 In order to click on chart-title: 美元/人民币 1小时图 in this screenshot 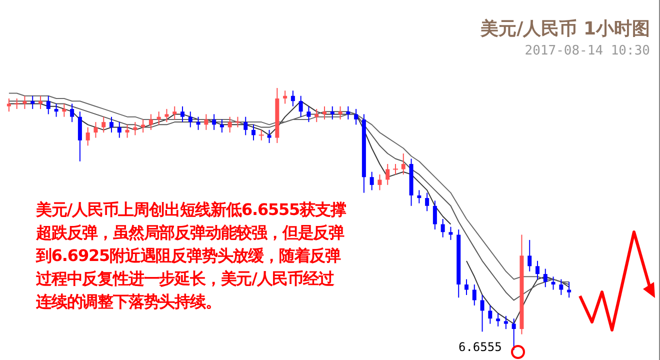, I will do `click(565, 29)`.